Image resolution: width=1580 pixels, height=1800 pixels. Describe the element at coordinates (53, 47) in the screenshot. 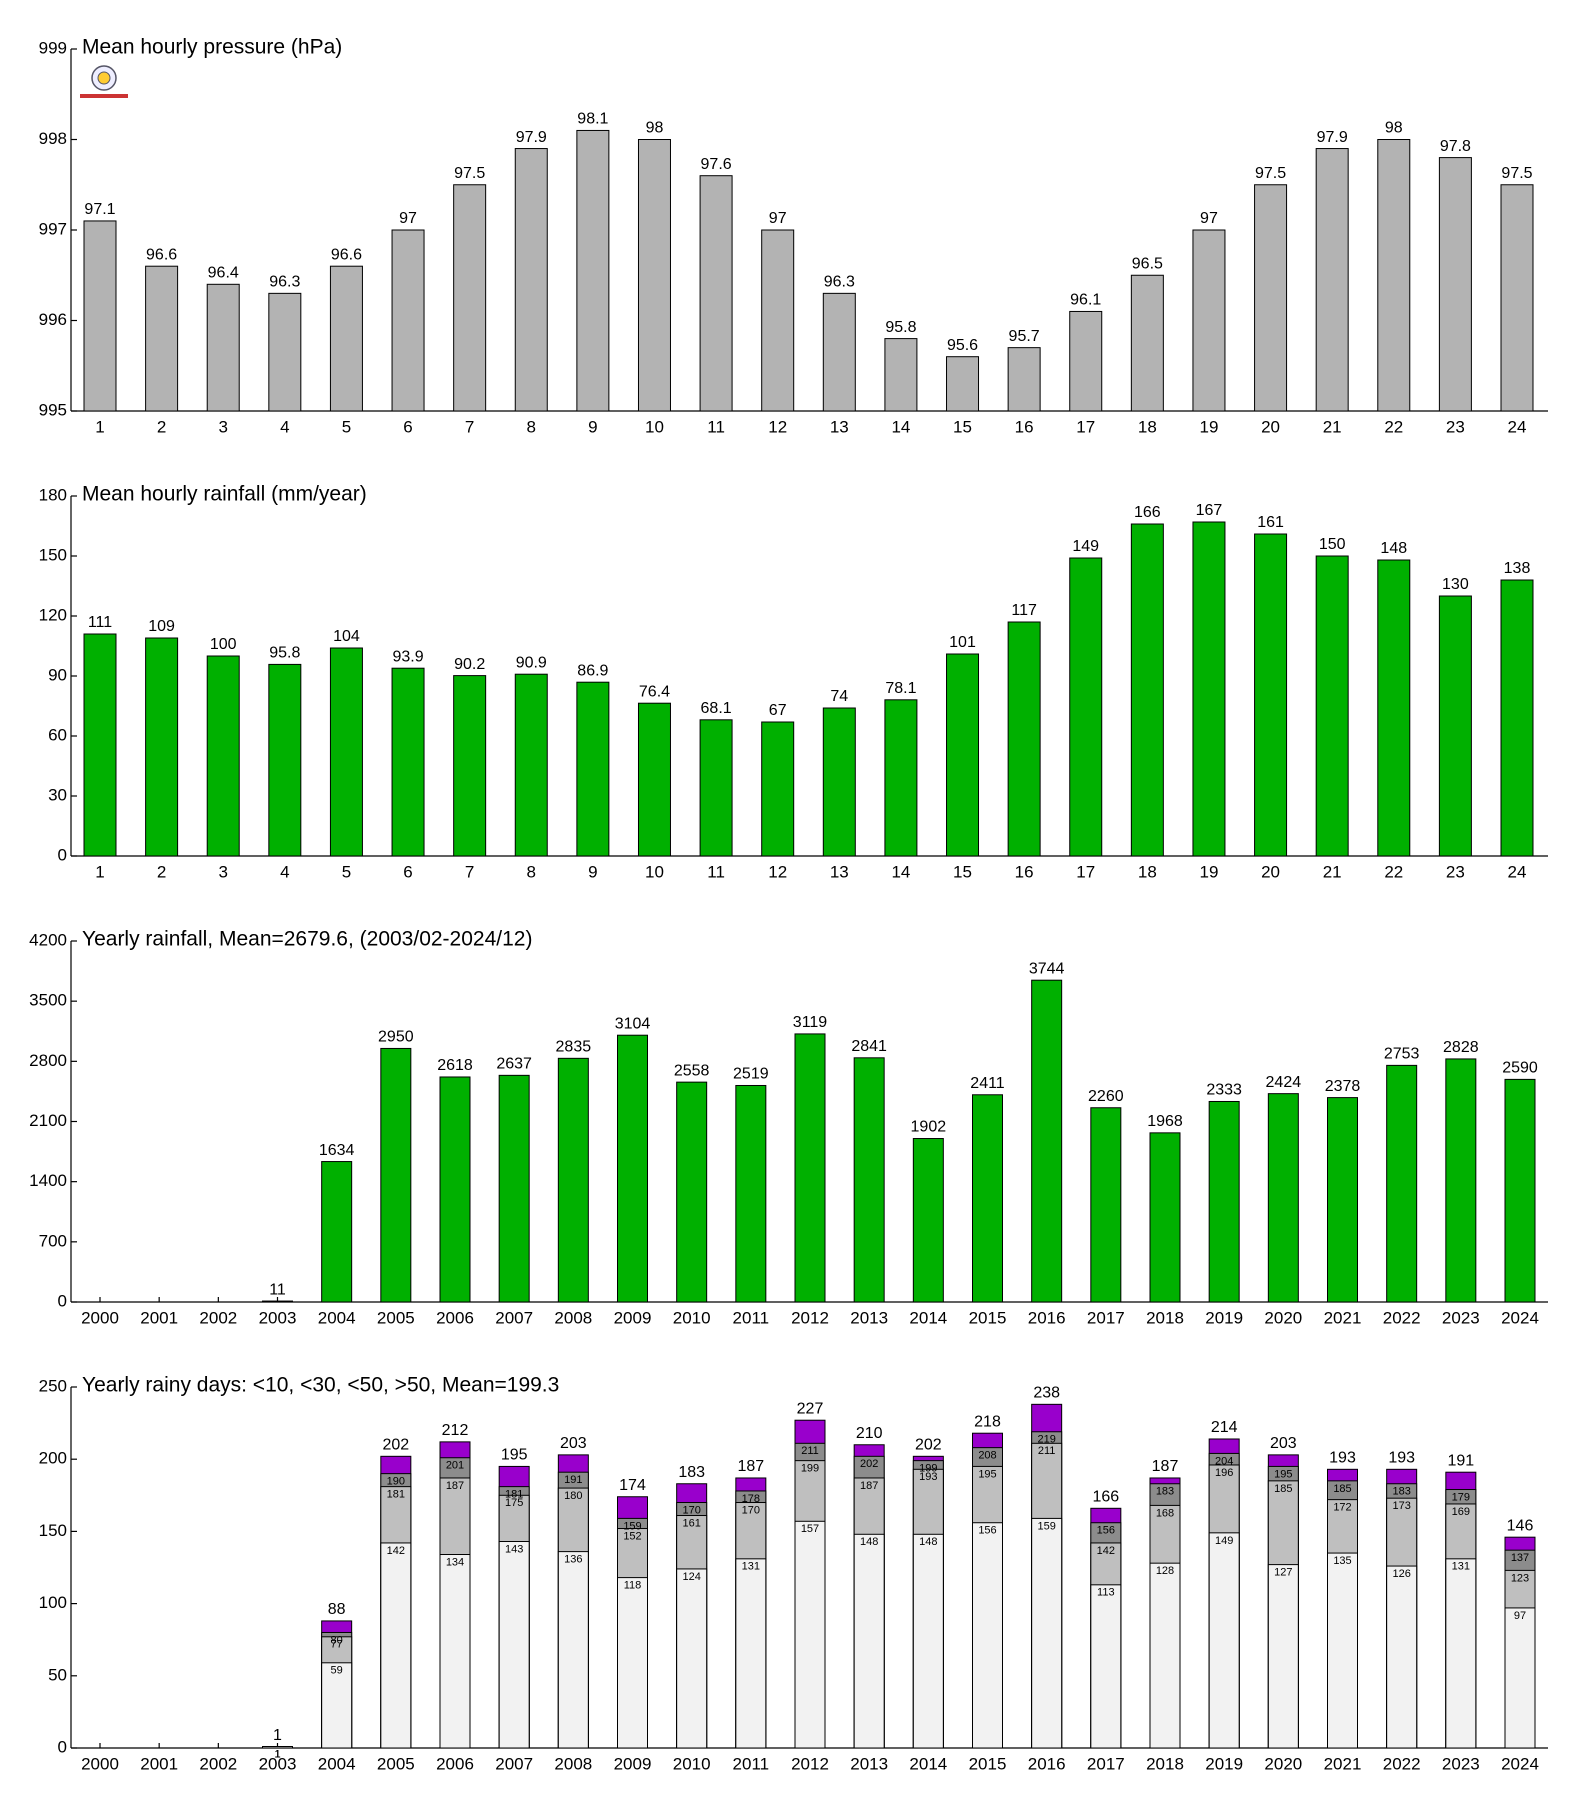

I see `y-tick-label: 999` at that location.